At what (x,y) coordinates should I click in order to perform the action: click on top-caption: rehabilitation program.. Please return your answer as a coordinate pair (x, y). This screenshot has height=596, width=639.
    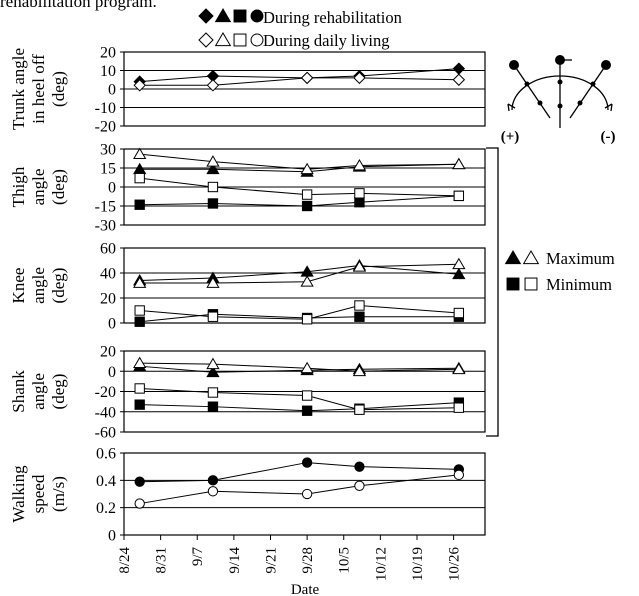
    Looking at the image, I should click on (78, 5).